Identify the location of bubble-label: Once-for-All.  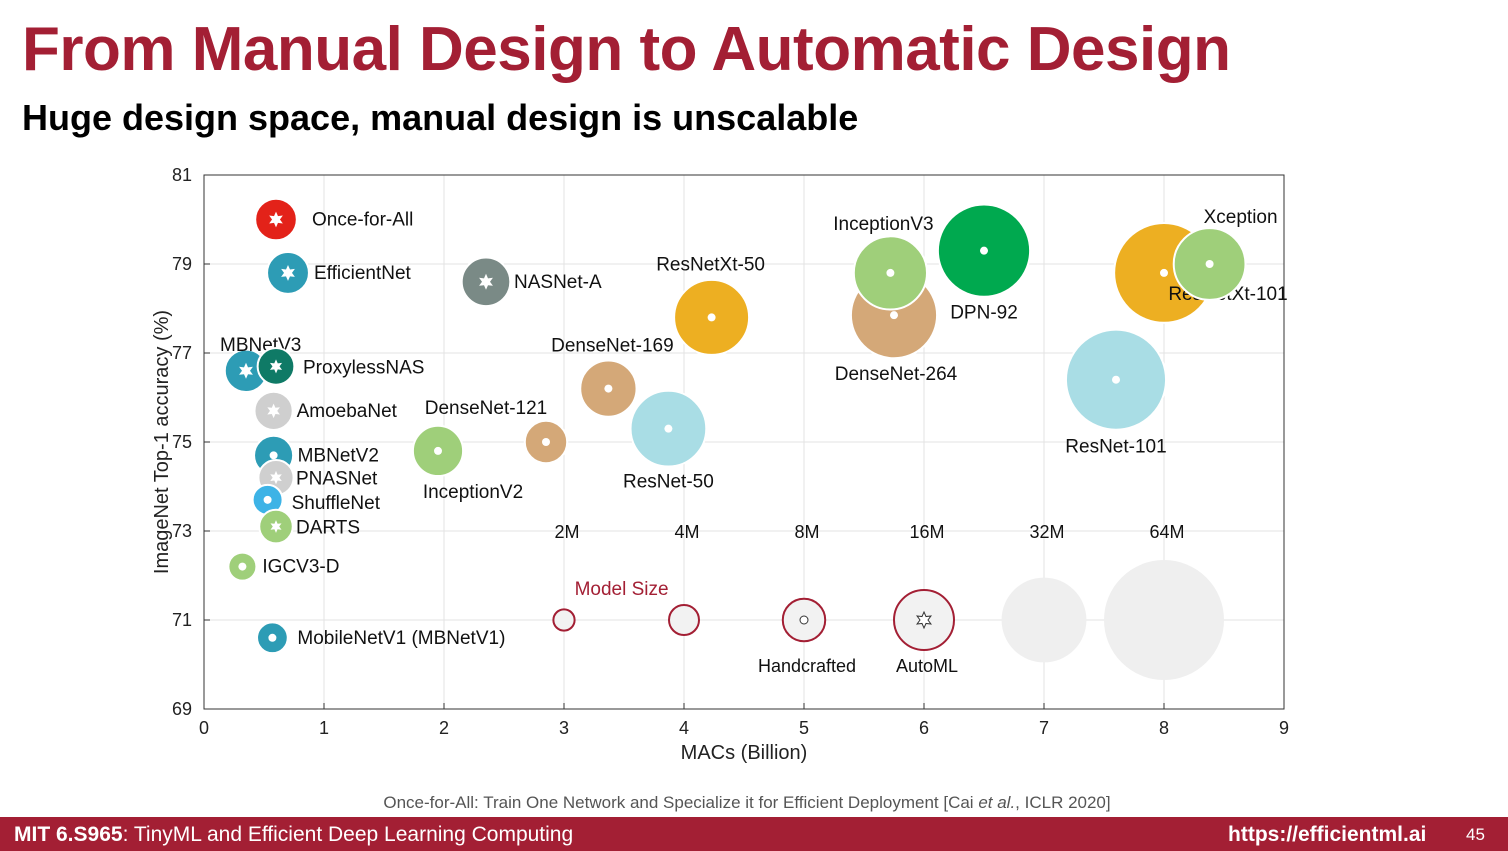
(362, 220).